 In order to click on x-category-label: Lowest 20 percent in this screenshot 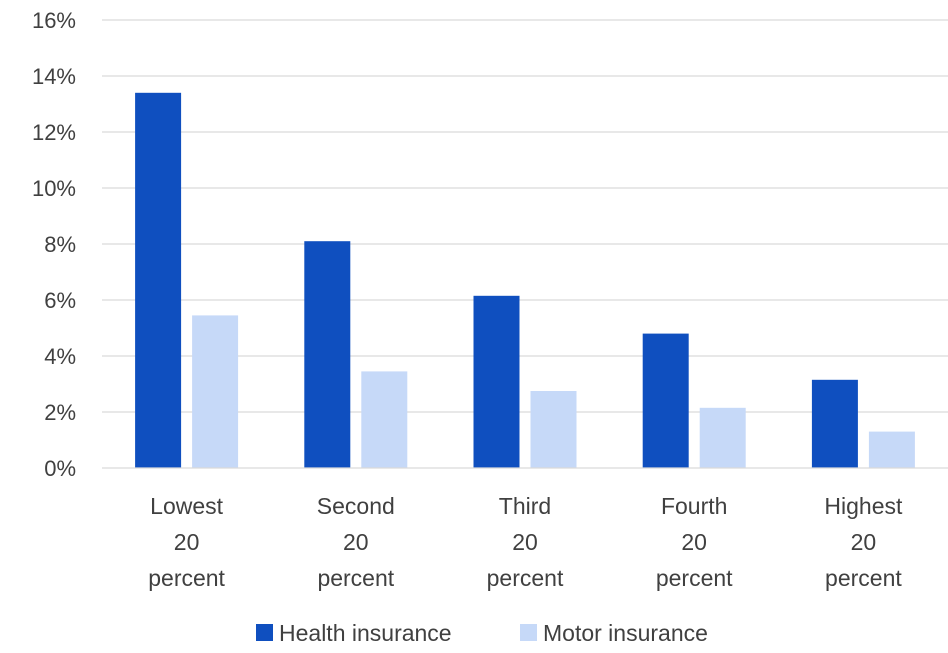, I will do `click(186, 542)`.